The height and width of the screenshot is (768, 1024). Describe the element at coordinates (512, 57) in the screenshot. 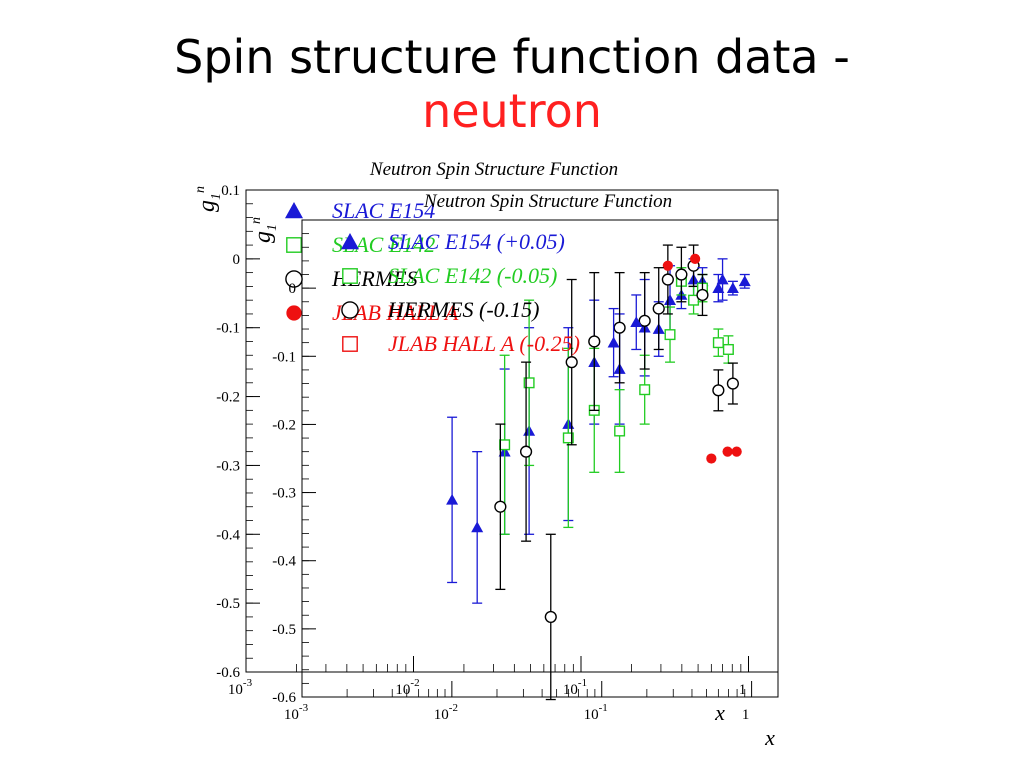

I see `slide-title-line1: Spin structure function data -` at that location.